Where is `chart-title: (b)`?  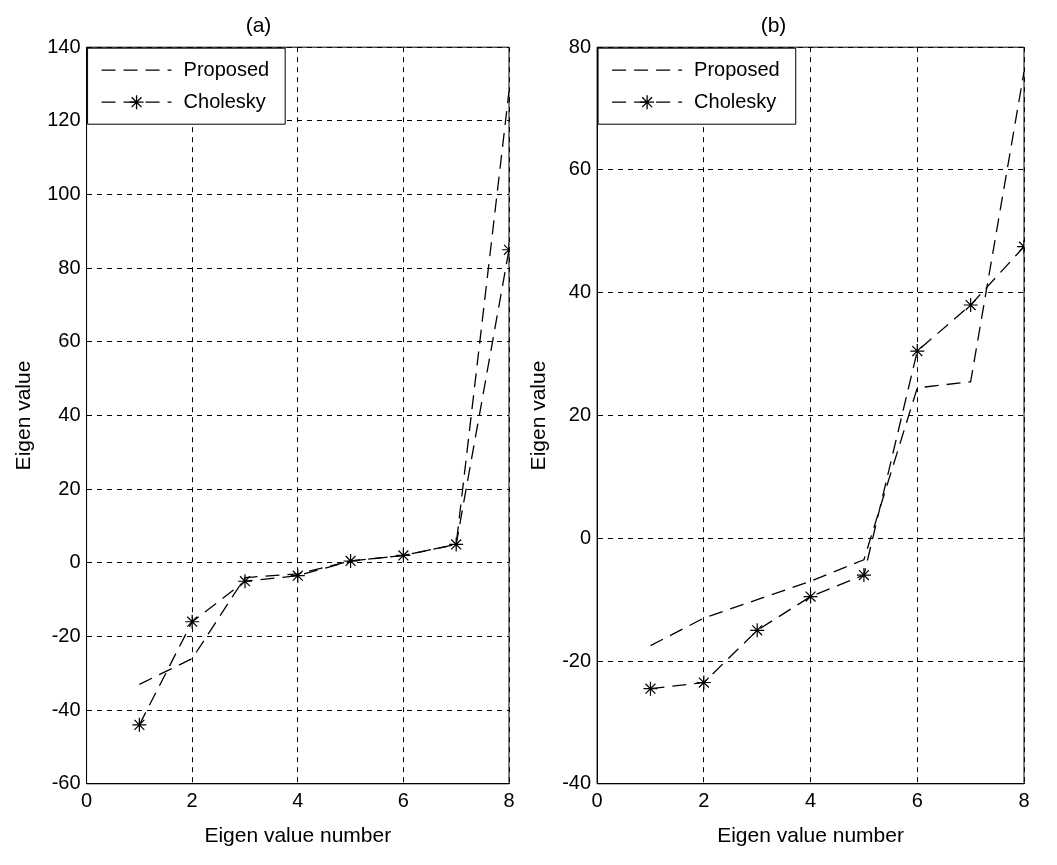
chart-title: (b) is located at coordinates (773, 25).